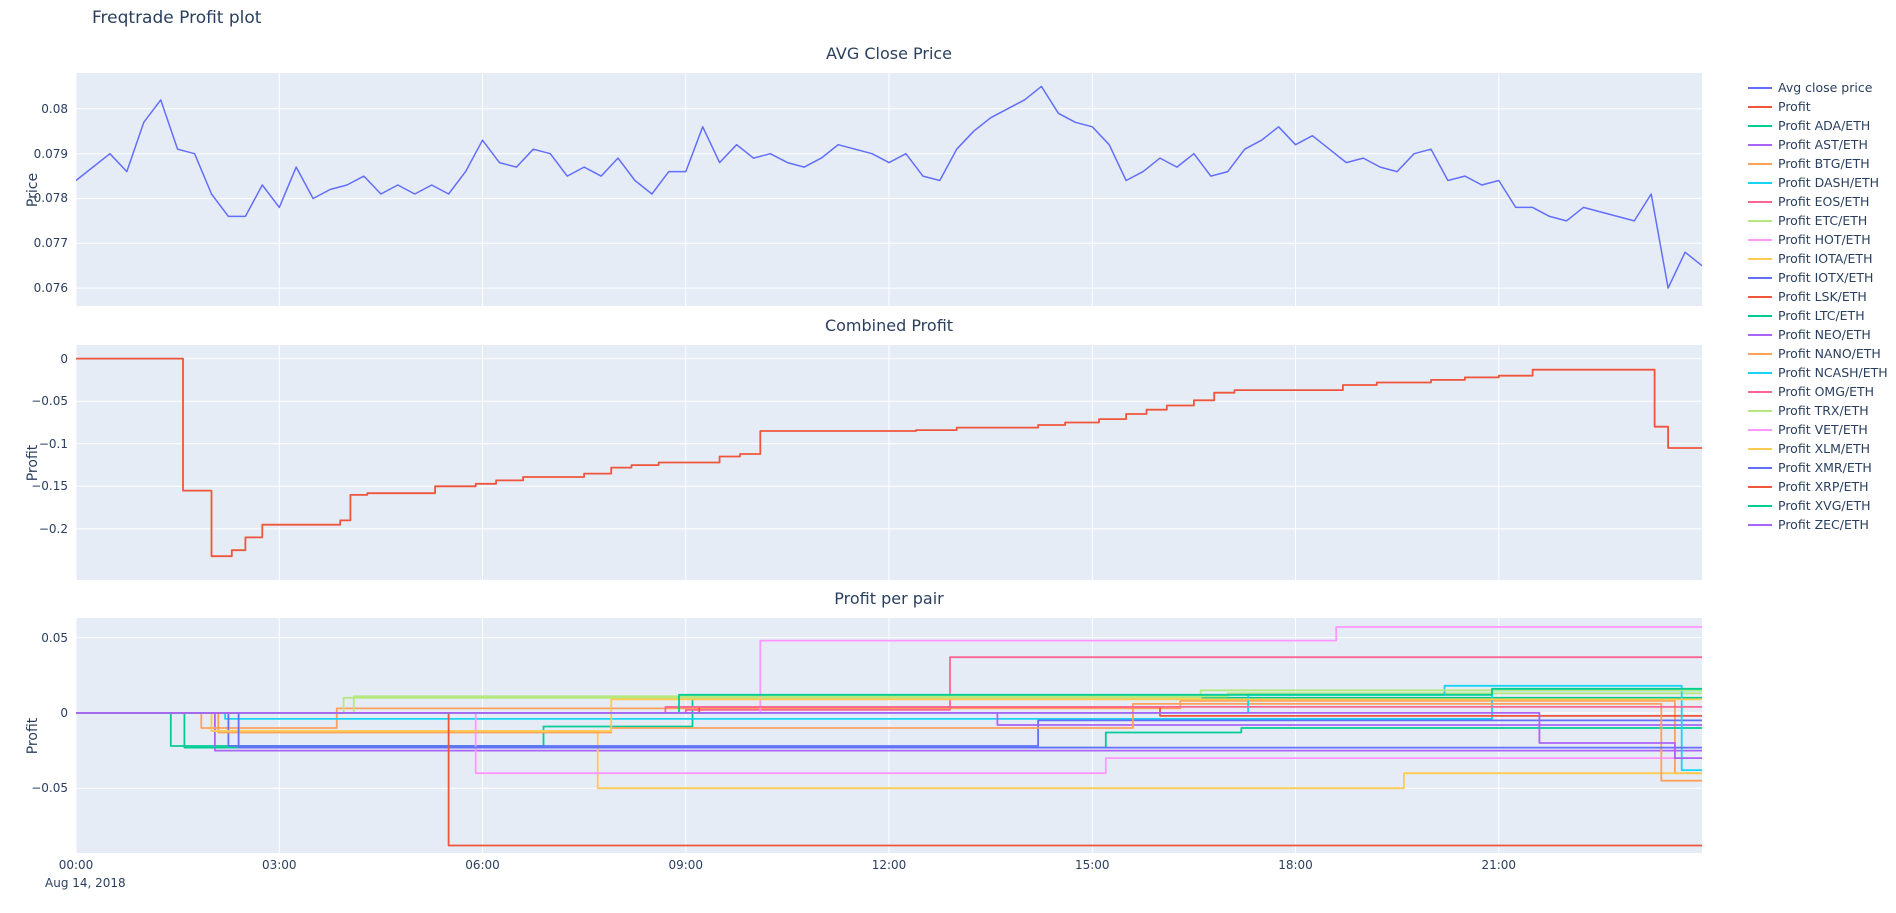 Image resolution: width=1896 pixels, height=913 pixels. Describe the element at coordinates (1824, 201) in the screenshot. I see `legend-label: Profit EOS/ETH` at that location.